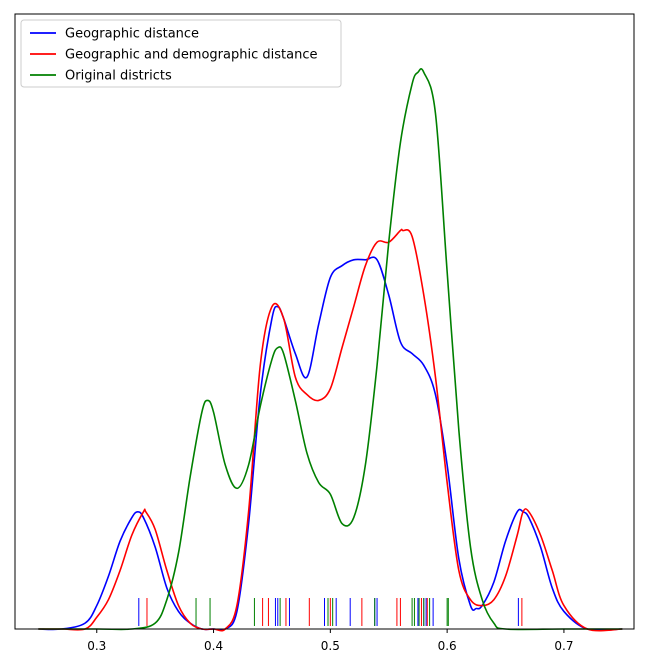 The width and height of the screenshot is (647, 663). Describe the element at coordinates (132, 34) in the screenshot. I see `legend-label: Geographic distance` at that location.